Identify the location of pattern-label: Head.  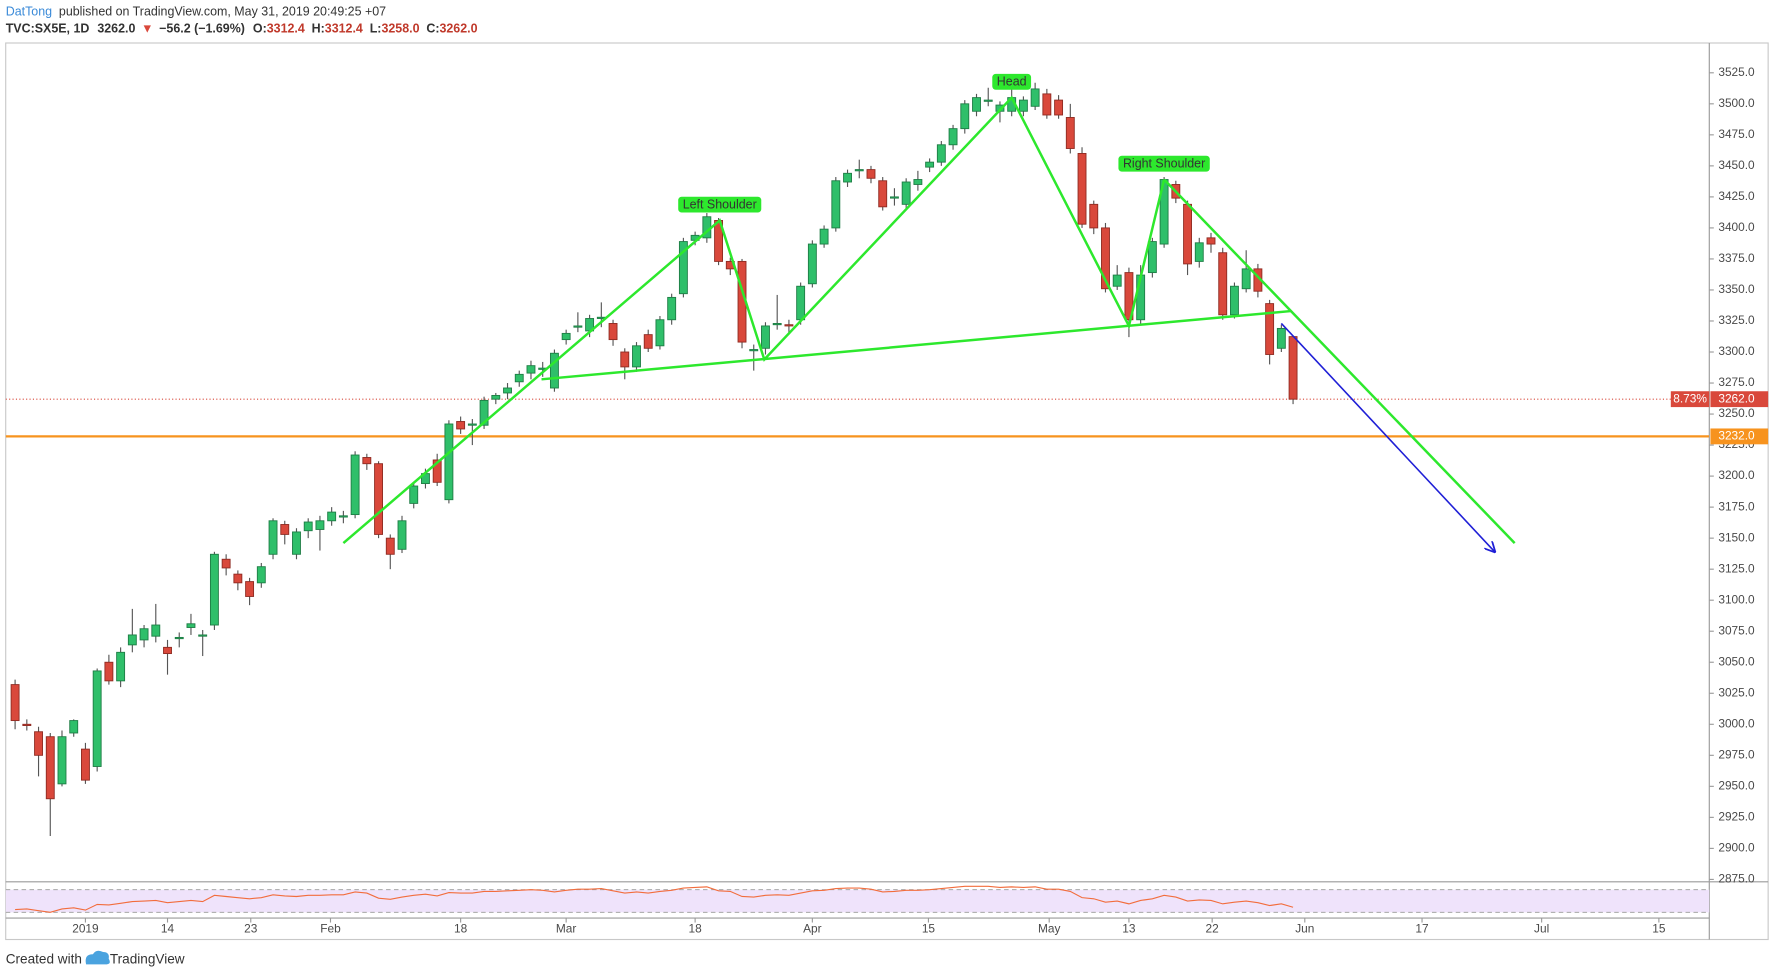
(1012, 81).